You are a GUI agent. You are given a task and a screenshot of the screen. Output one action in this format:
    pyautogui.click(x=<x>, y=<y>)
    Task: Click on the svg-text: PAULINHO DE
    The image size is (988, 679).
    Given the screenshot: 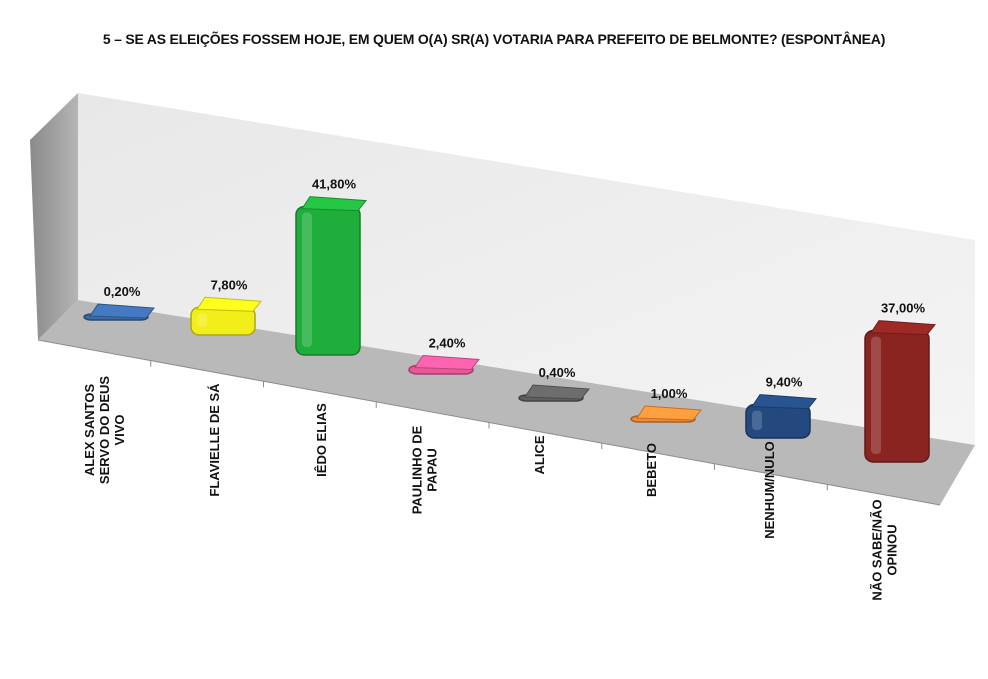 What is the action you would take?
    pyautogui.click(x=417, y=469)
    